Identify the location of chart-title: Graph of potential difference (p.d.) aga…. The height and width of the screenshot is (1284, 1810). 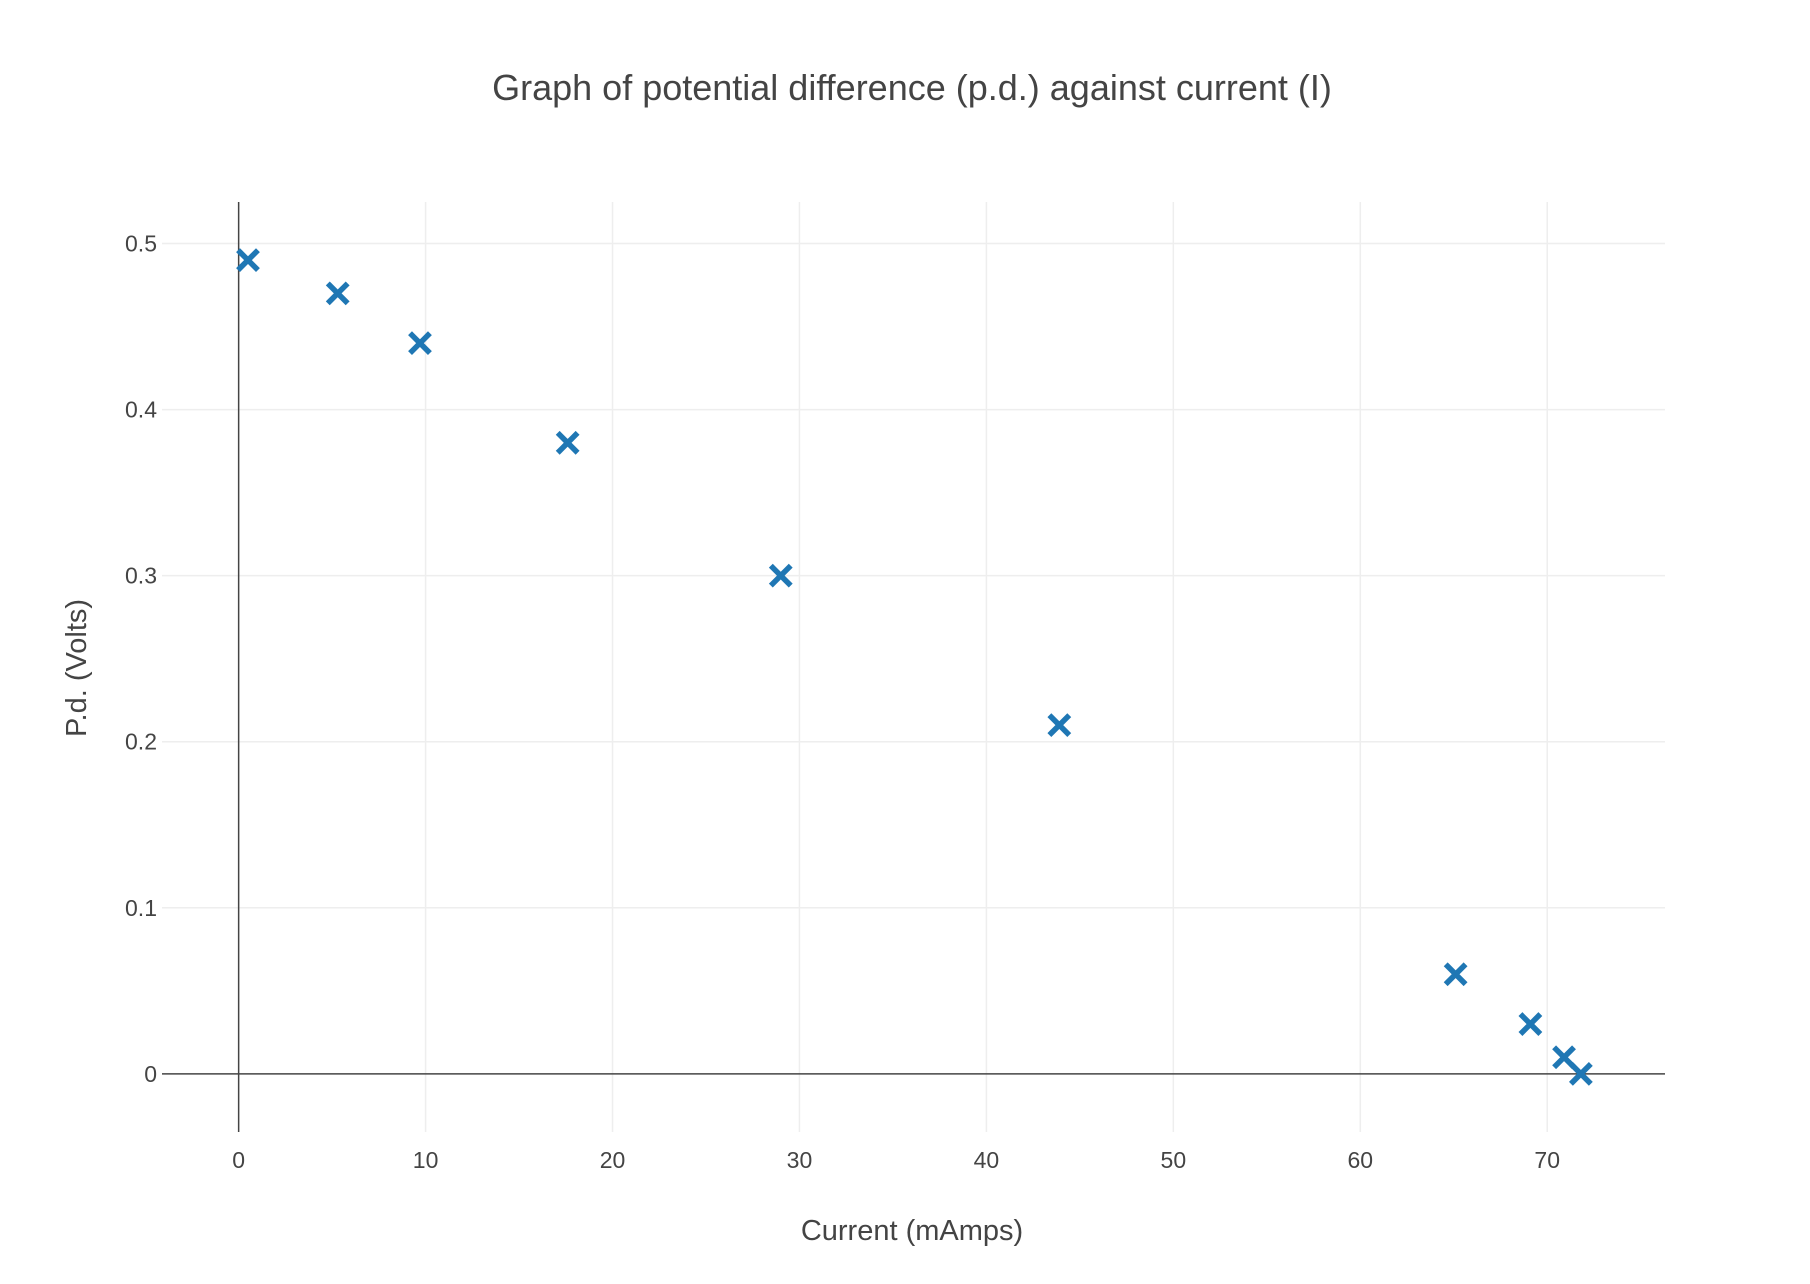
(912, 87).